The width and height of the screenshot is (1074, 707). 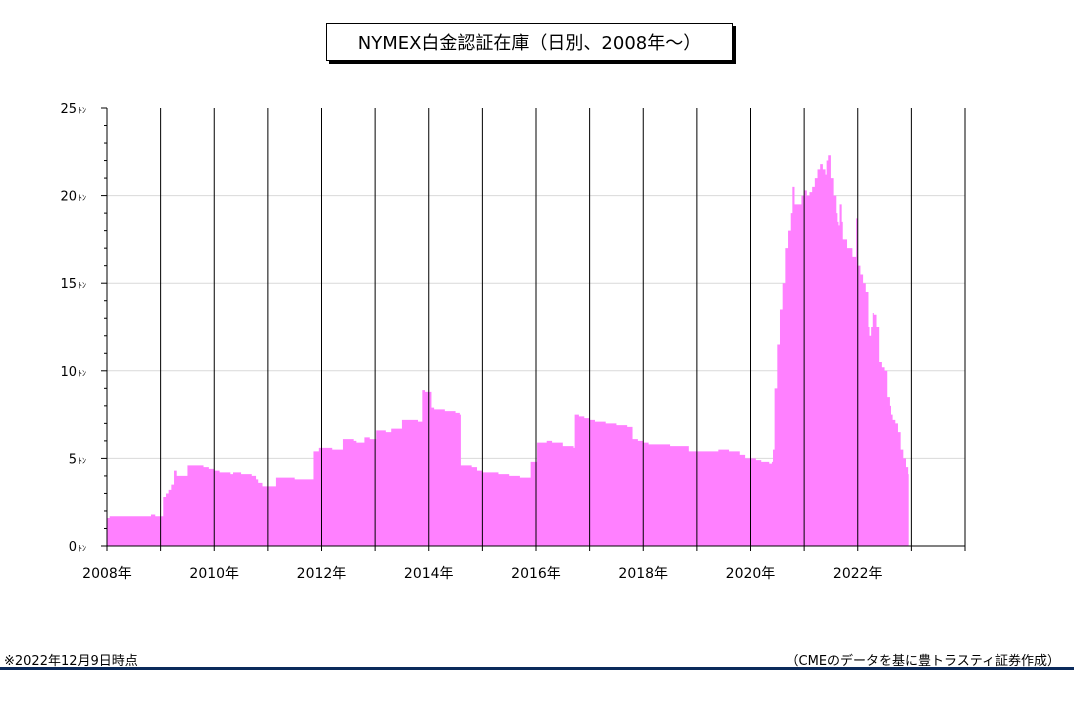 What do you see at coordinates (68, 284) in the screenshot?
I see `y-tick-label: 15` at bounding box center [68, 284].